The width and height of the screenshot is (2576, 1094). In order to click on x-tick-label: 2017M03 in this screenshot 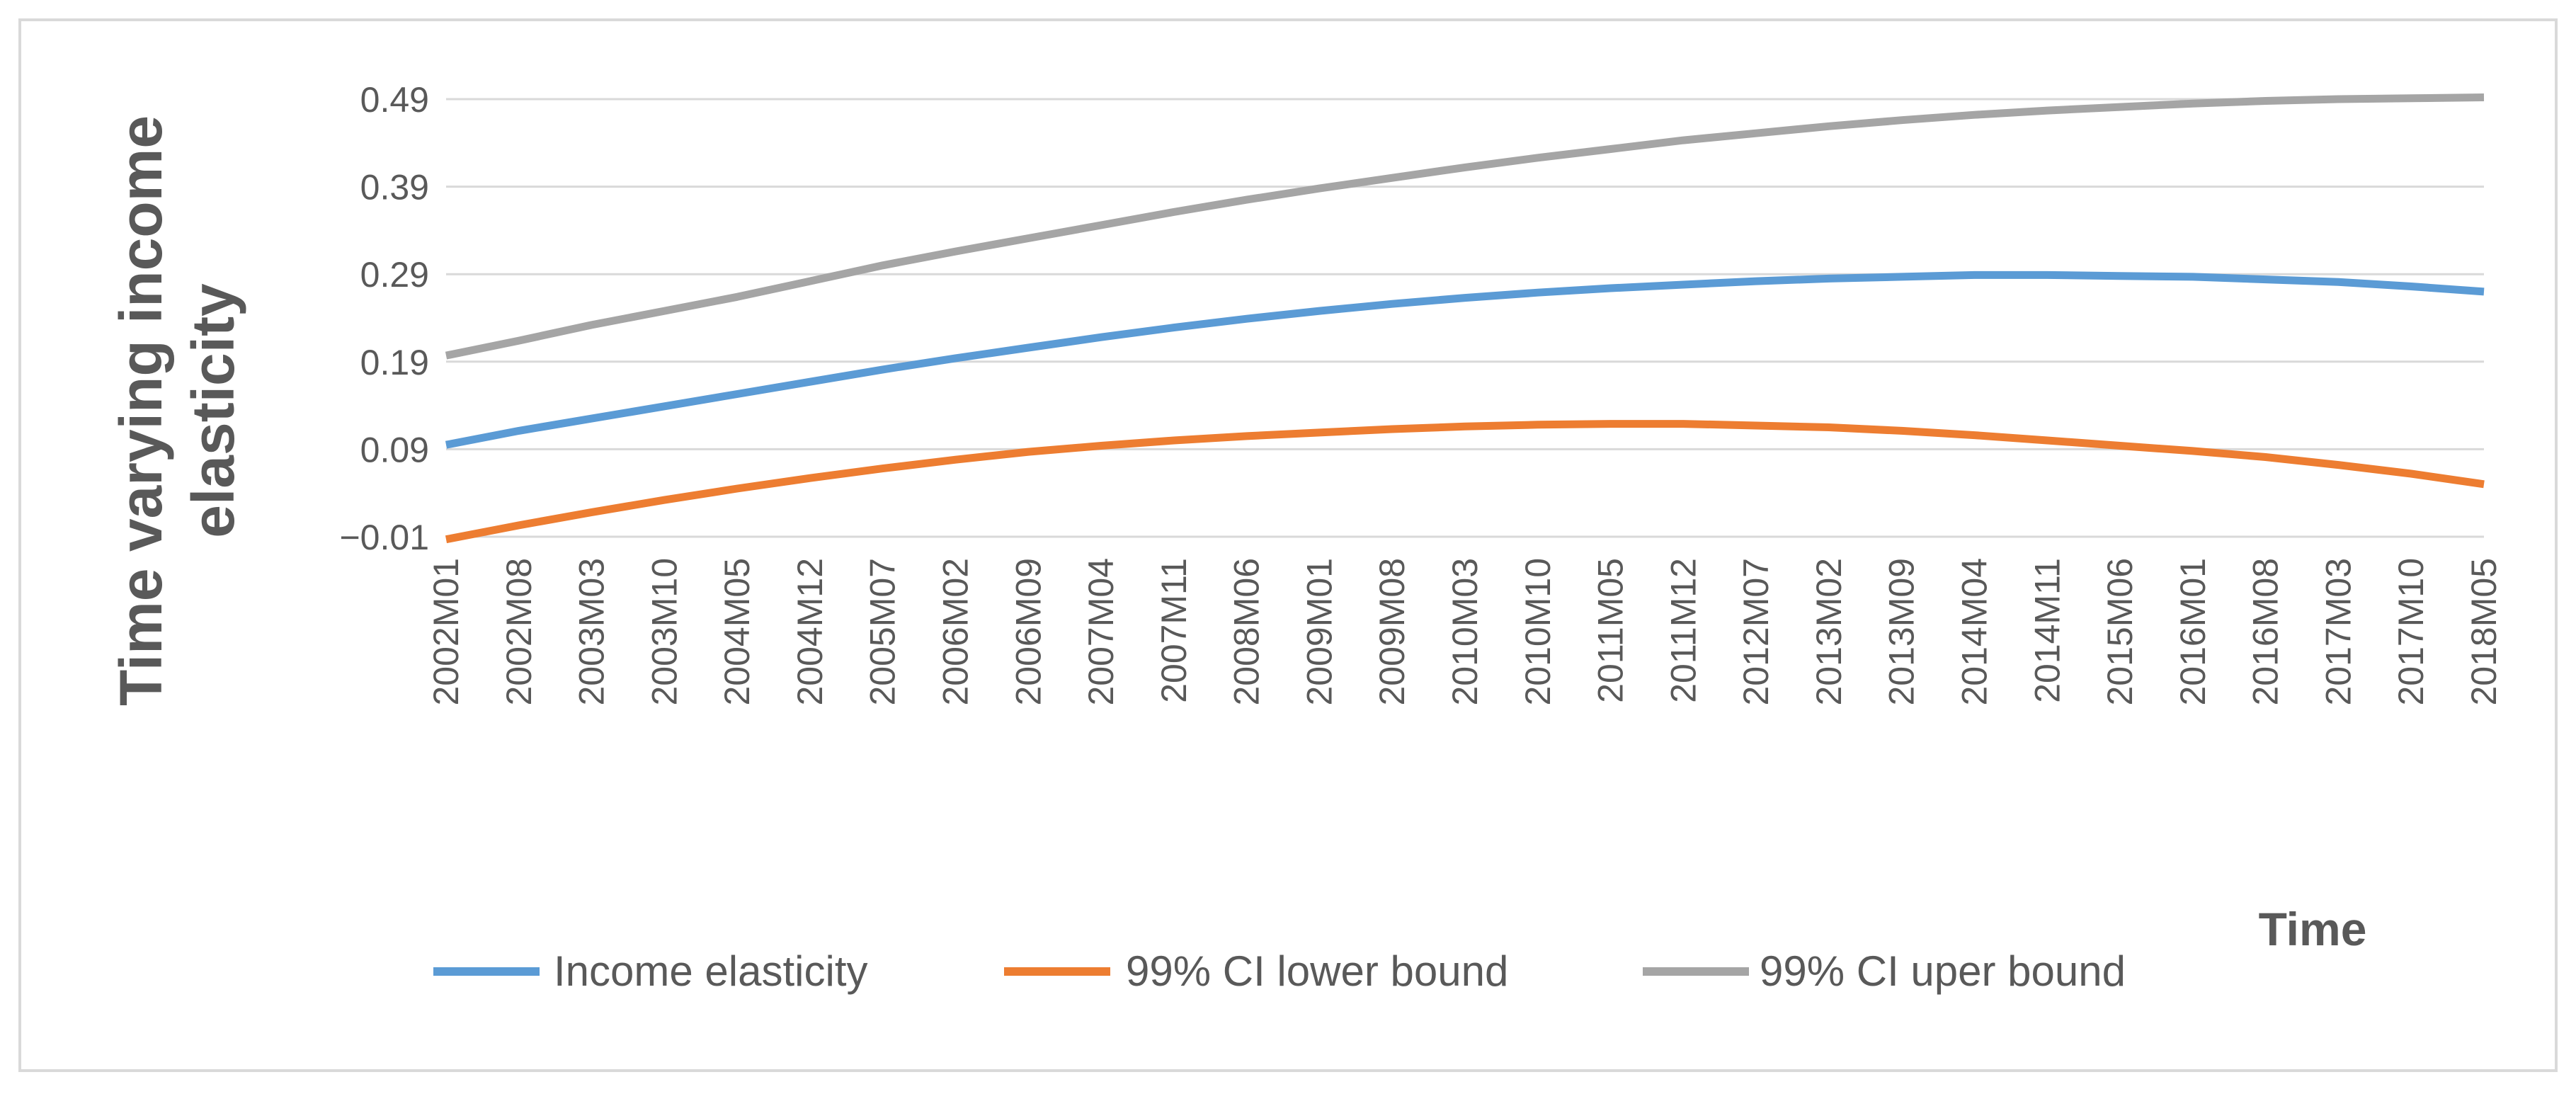, I will do `click(2338, 632)`.